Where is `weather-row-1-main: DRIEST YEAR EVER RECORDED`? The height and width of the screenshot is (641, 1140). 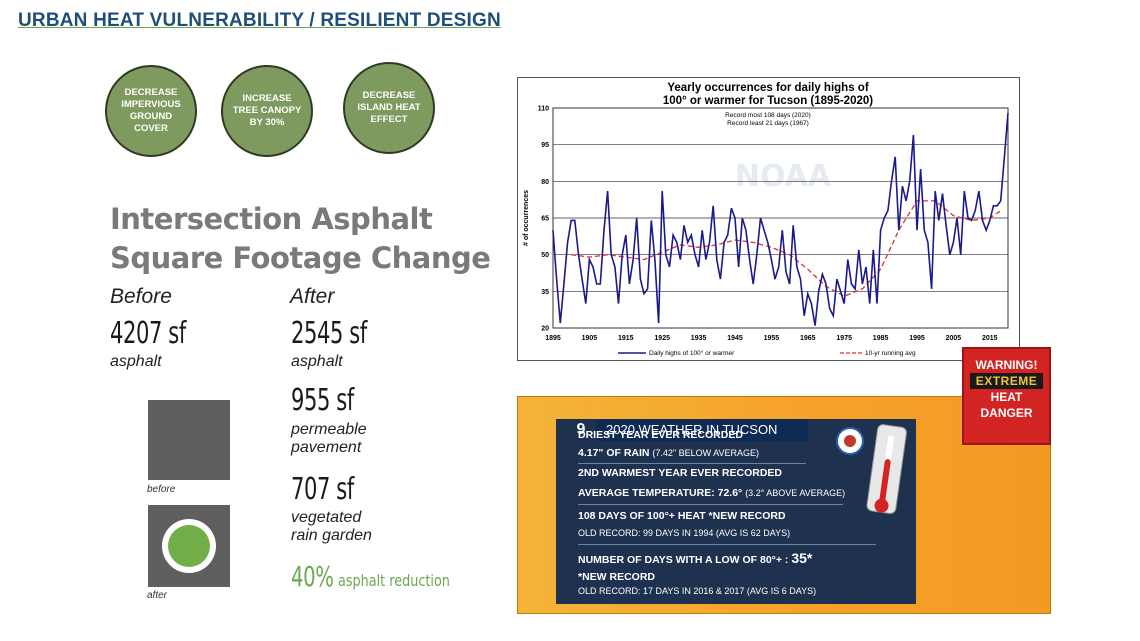 weather-row-1-main: DRIEST YEAR EVER RECORDED is located at coordinates (660, 435).